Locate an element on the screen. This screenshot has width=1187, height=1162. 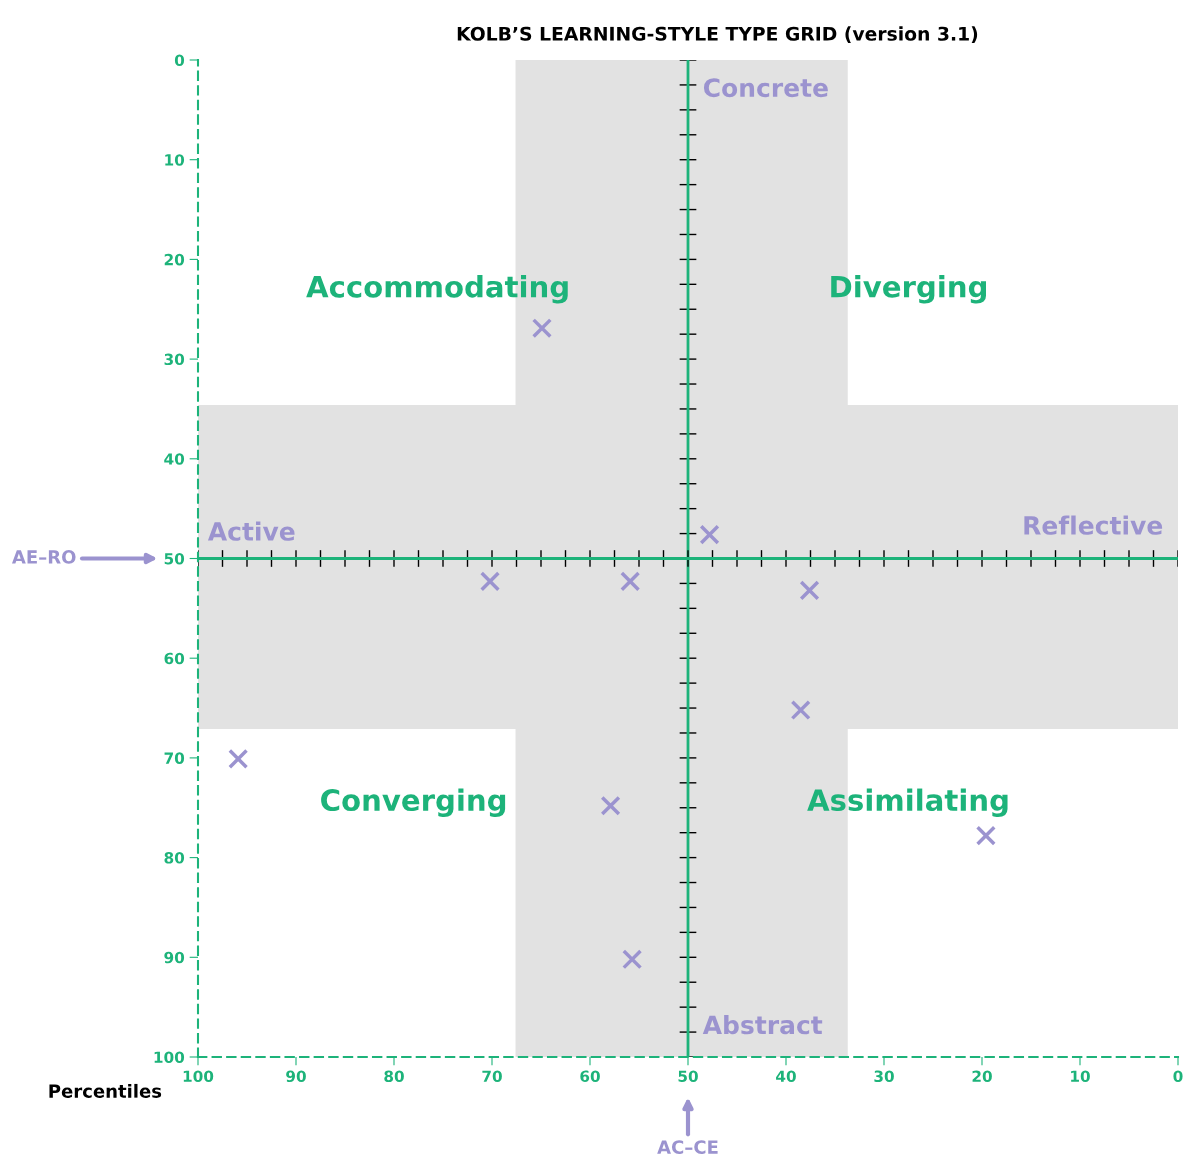
chart-title: KOLB’S LEARNING-STYLE TYPE GRID (version 3.1) is located at coordinates (717, 35).